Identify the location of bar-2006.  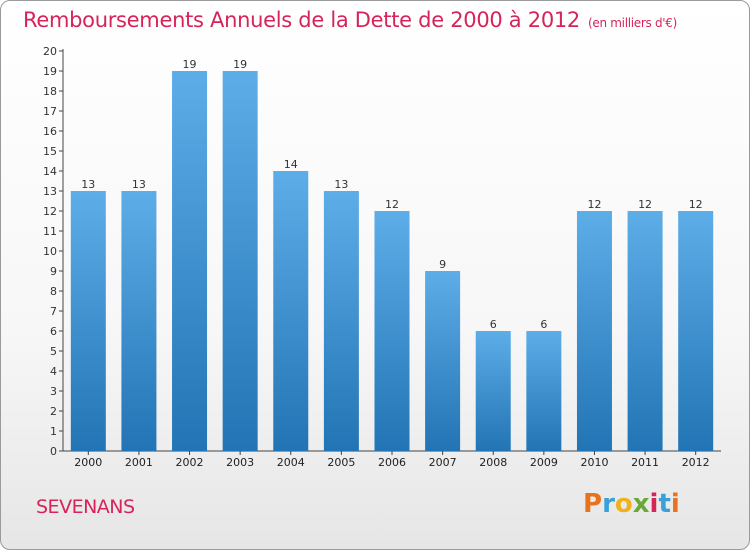
(392, 331).